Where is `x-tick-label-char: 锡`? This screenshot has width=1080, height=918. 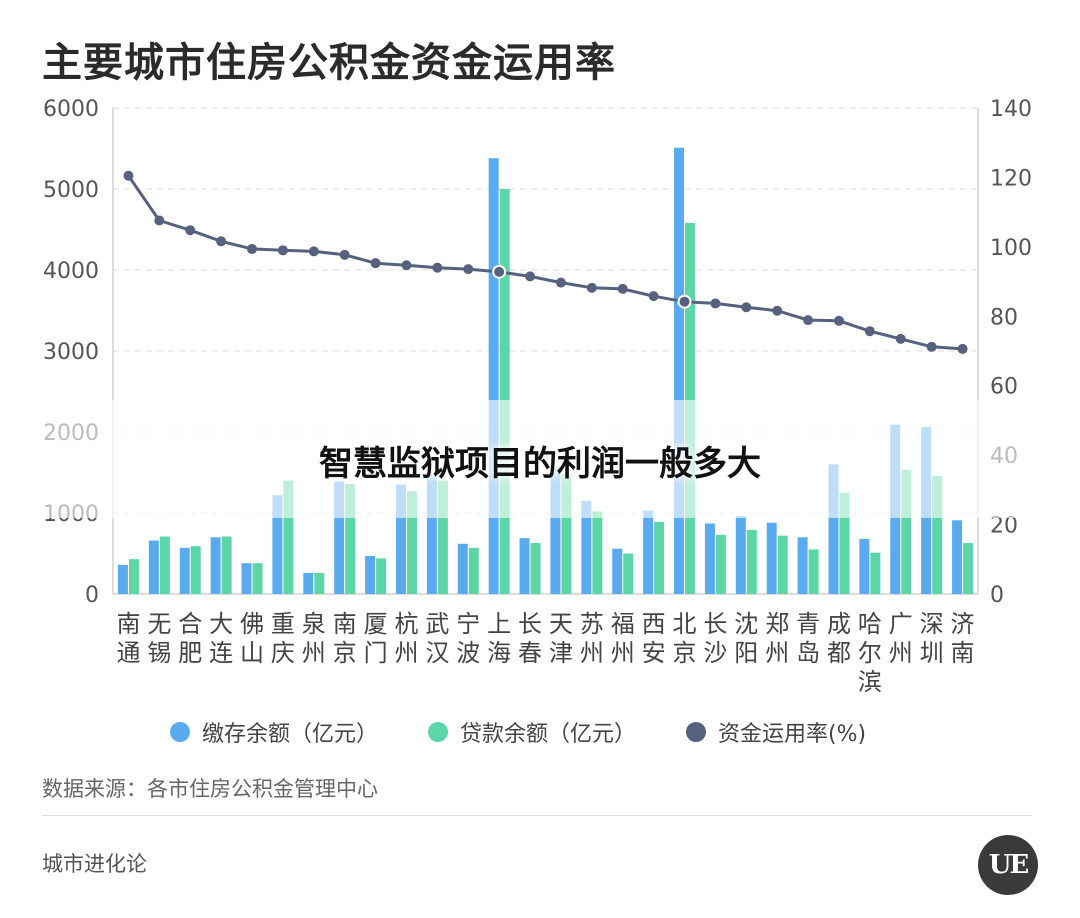 x-tick-label-char: 锡 is located at coordinates (159, 653).